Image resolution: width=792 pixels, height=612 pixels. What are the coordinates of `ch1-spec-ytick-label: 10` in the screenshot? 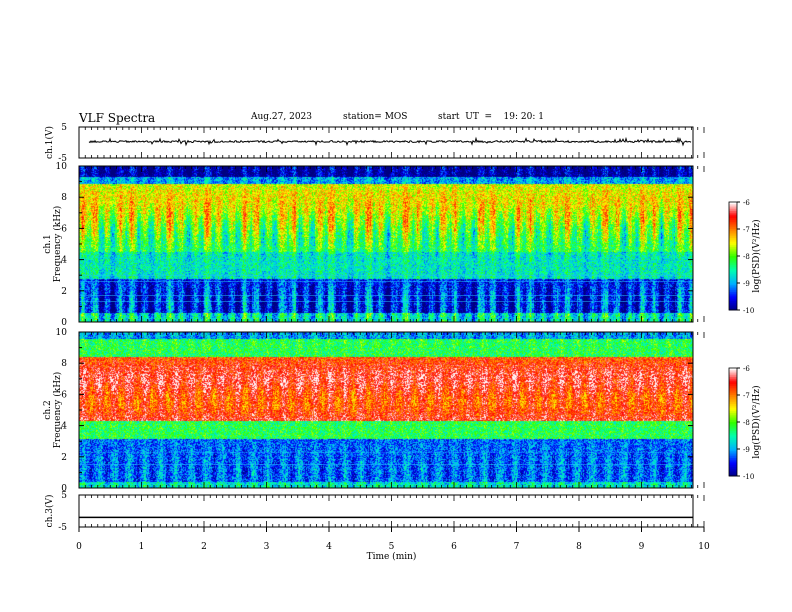 It's located at (62, 167).